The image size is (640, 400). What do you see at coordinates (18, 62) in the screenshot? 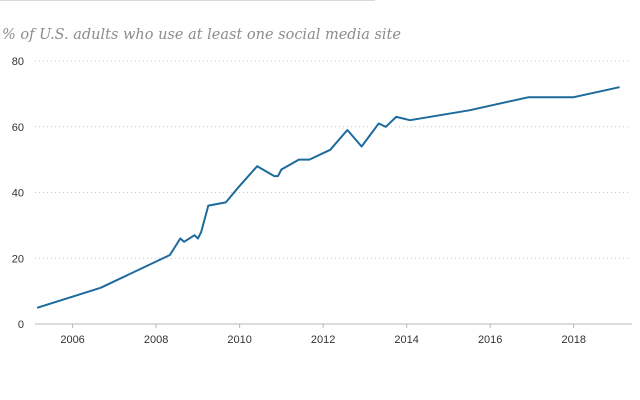
I see `y-tick-label: 80` at bounding box center [18, 62].